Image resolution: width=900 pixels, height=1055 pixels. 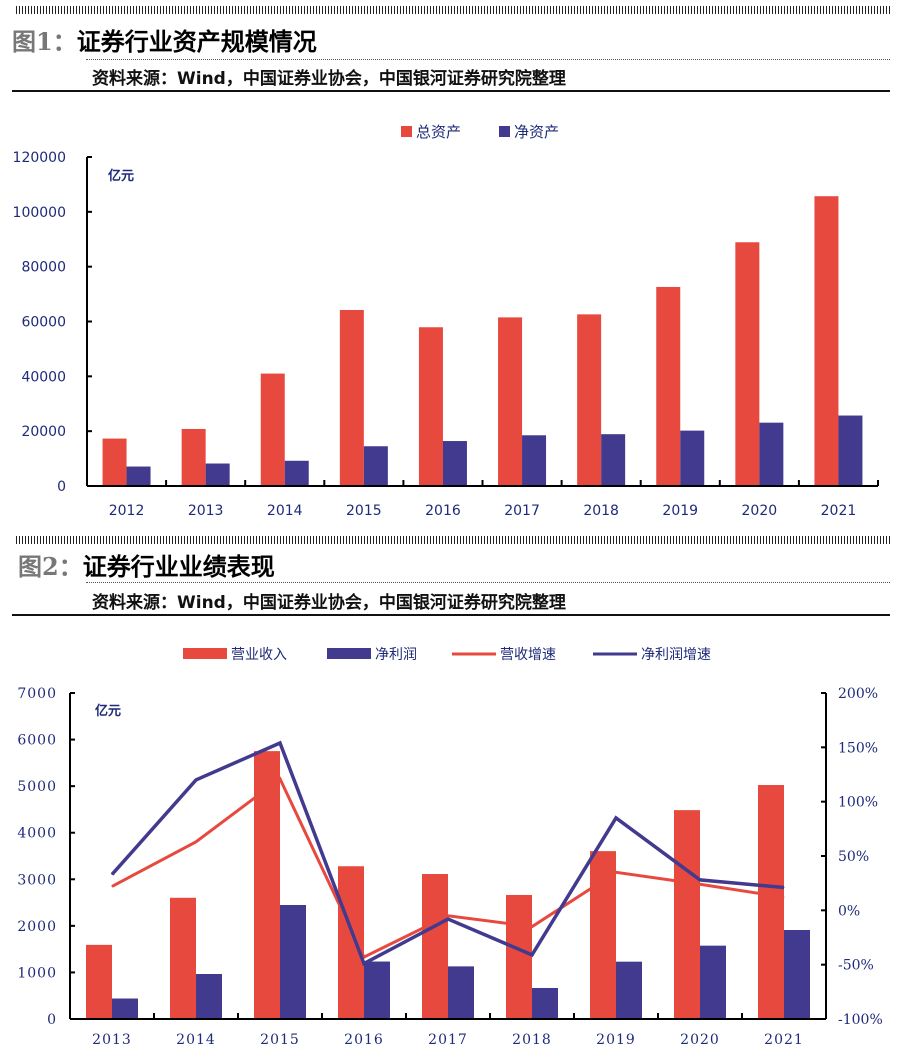 What do you see at coordinates (196, 41) in the screenshot?
I see `figure1-title: 证券行业资产规模情况` at bounding box center [196, 41].